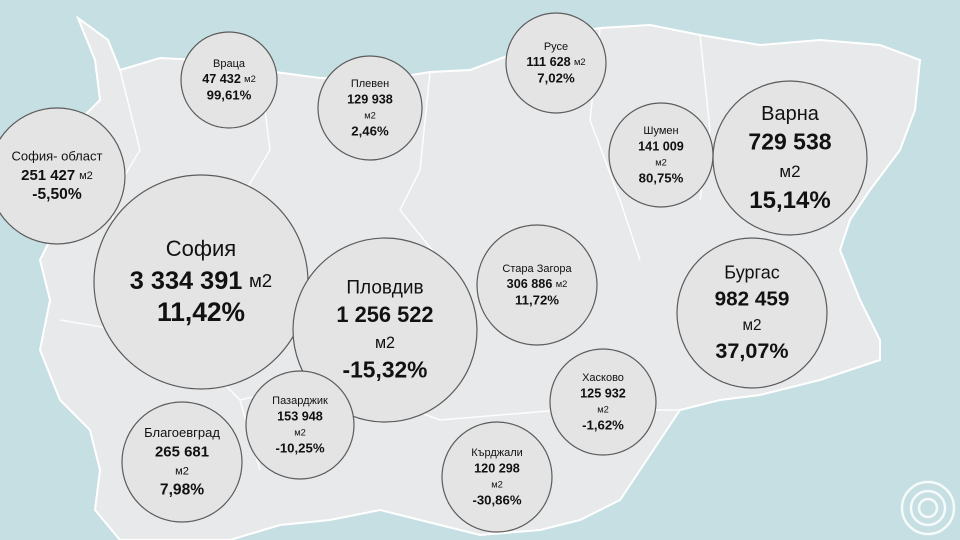 The width and height of the screenshot is (960, 540). I want to click on region-bubble: Бургас 982 459 м2 37,07%, so click(752, 313).